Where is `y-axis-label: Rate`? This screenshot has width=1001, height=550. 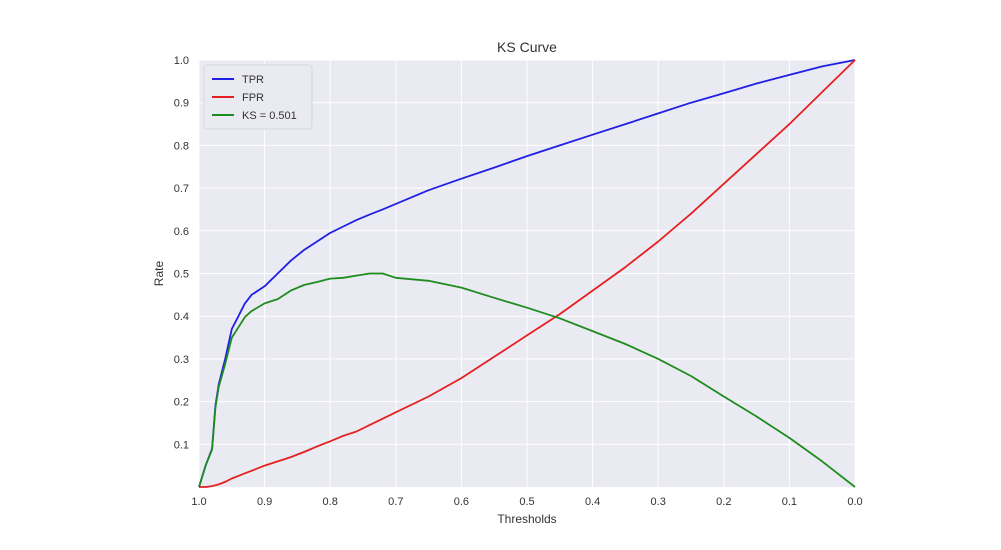 y-axis-label: Rate is located at coordinates (159, 274).